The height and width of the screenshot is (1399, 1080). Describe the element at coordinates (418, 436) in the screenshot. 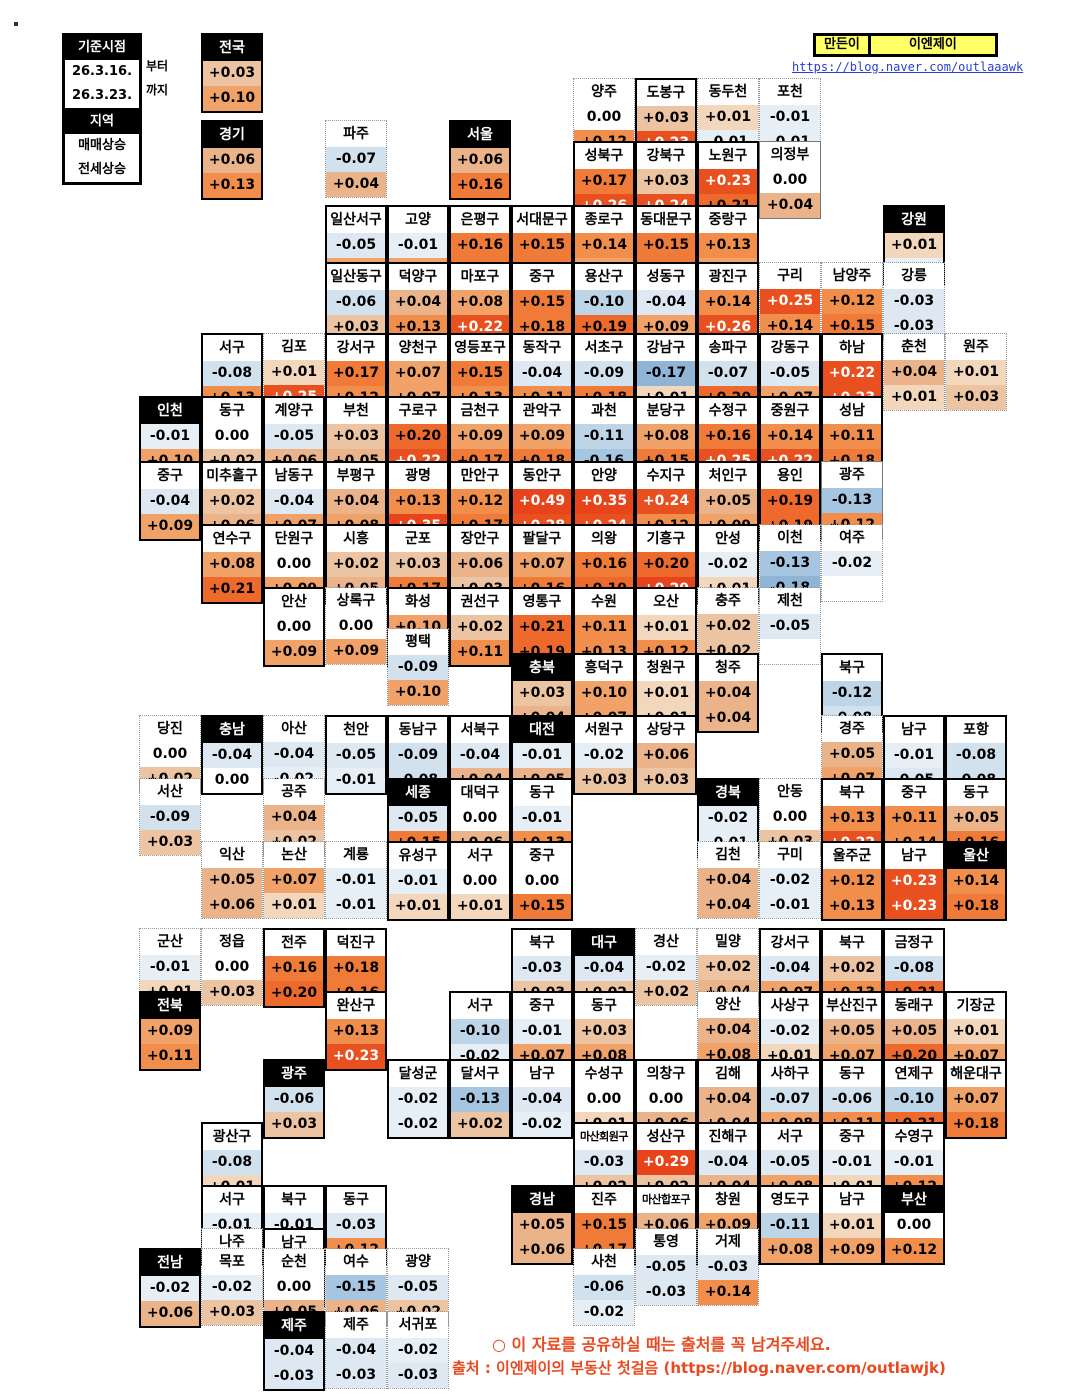

I see `sale-change-value: +0.20` at that location.